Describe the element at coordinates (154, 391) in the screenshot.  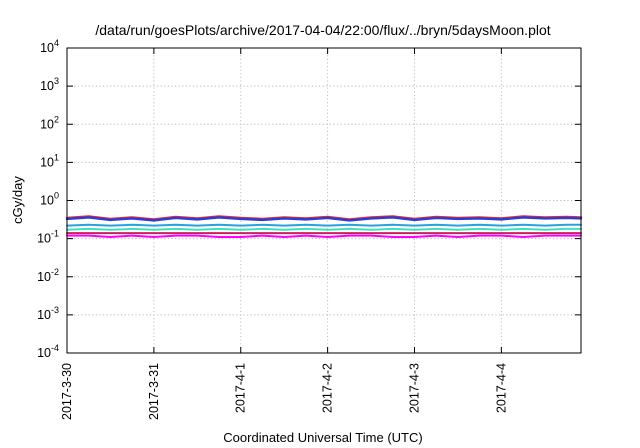
I see `x-tick-label: 2017-3-31` at that location.